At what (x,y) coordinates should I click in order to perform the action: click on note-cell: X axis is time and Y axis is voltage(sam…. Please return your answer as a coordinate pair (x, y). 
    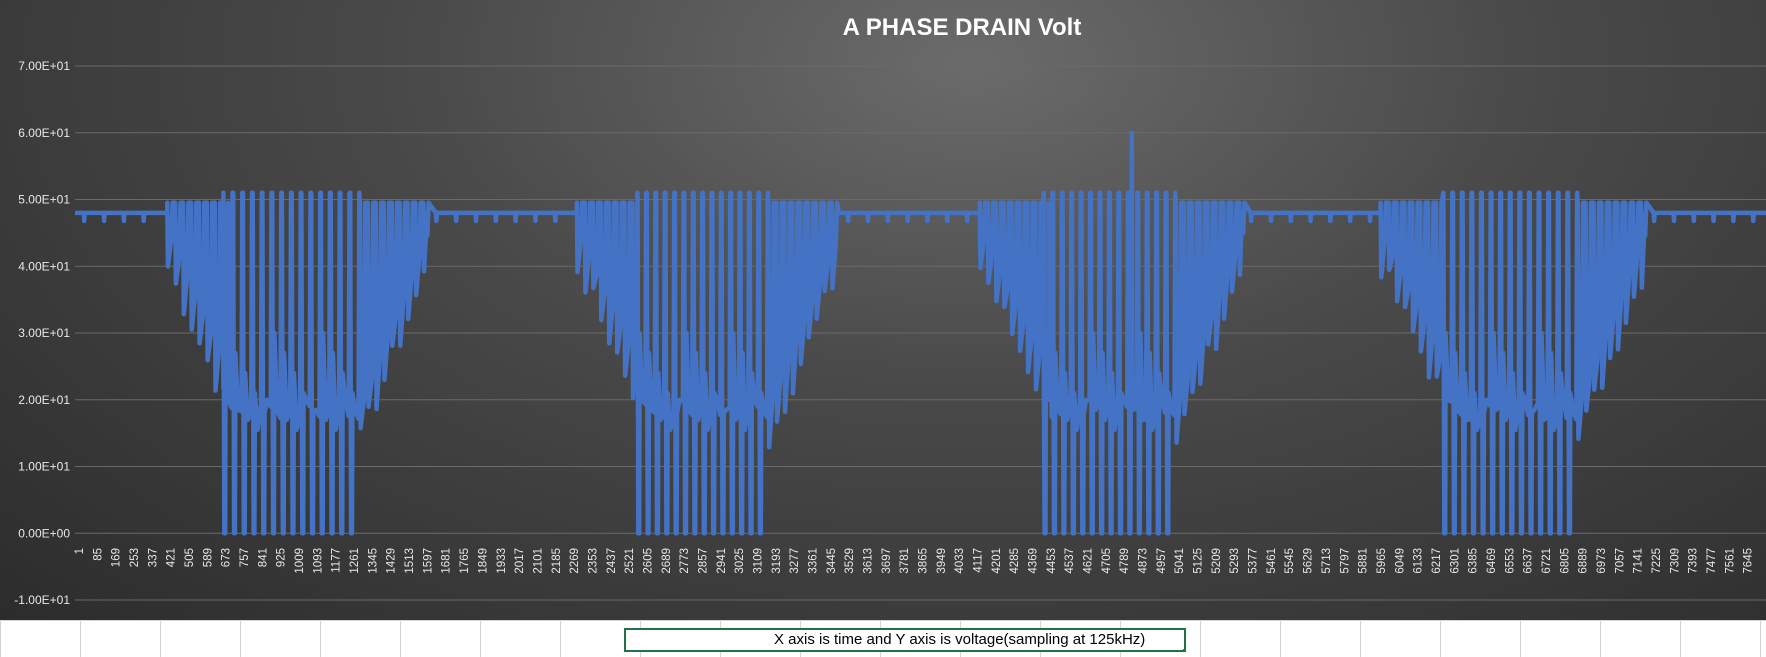
    Looking at the image, I should click on (905, 640).